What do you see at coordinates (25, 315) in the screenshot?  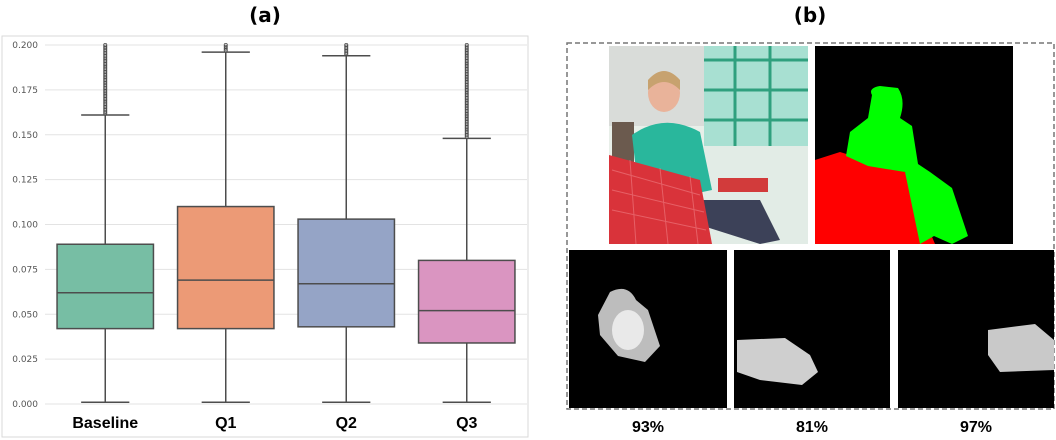 I see `y-tick-label: 0.050` at bounding box center [25, 315].